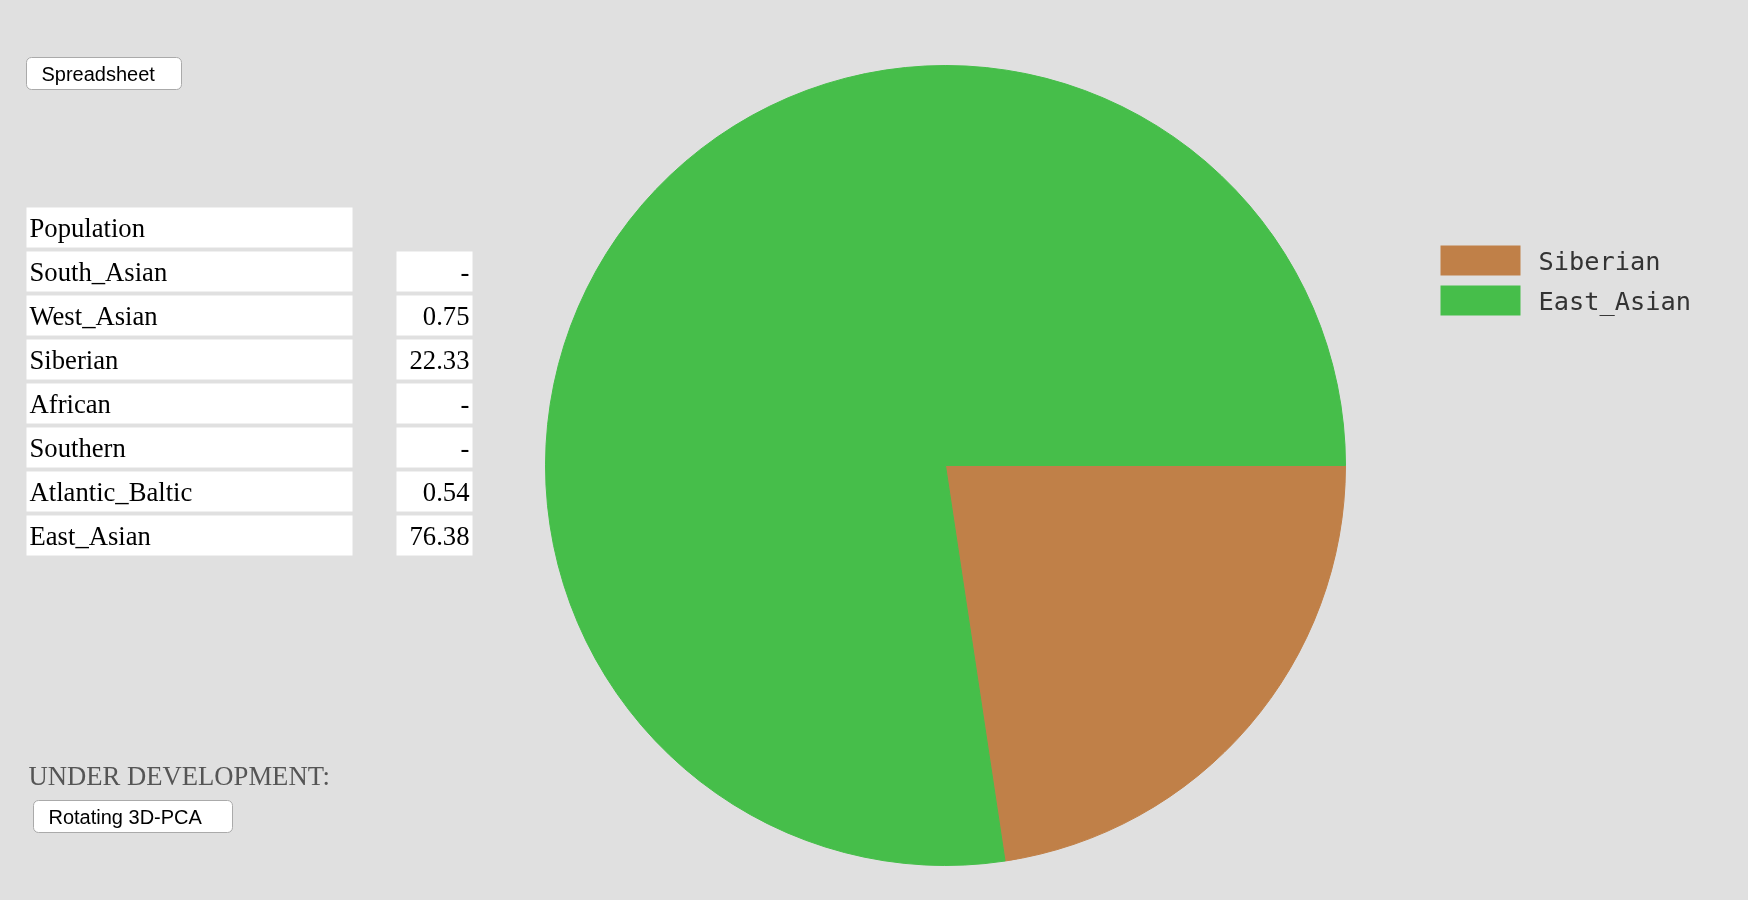 The width and height of the screenshot is (1748, 900). What do you see at coordinates (70, 403) in the screenshot?
I see `category-label: African` at bounding box center [70, 403].